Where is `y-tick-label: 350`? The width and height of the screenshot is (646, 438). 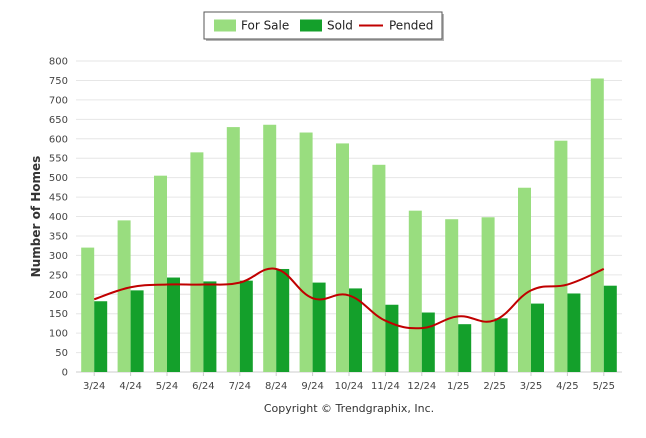 y-tick-label: 350 is located at coordinates (58, 236).